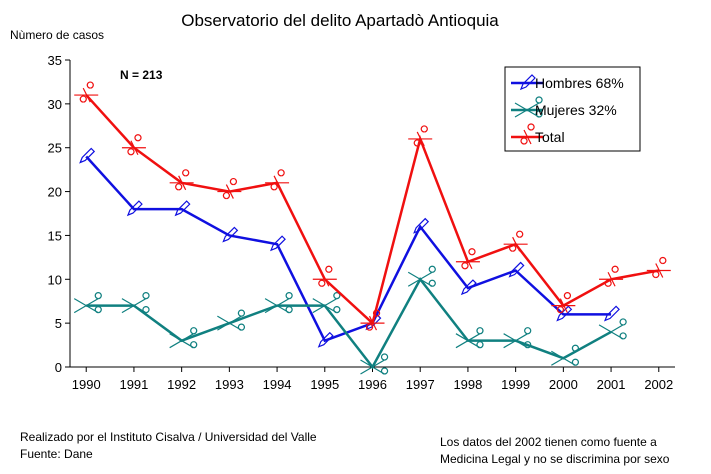 This screenshot has height=474, width=711. What do you see at coordinates (181, 384) in the screenshot?
I see `x-tick-label: 1992` at bounding box center [181, 384].